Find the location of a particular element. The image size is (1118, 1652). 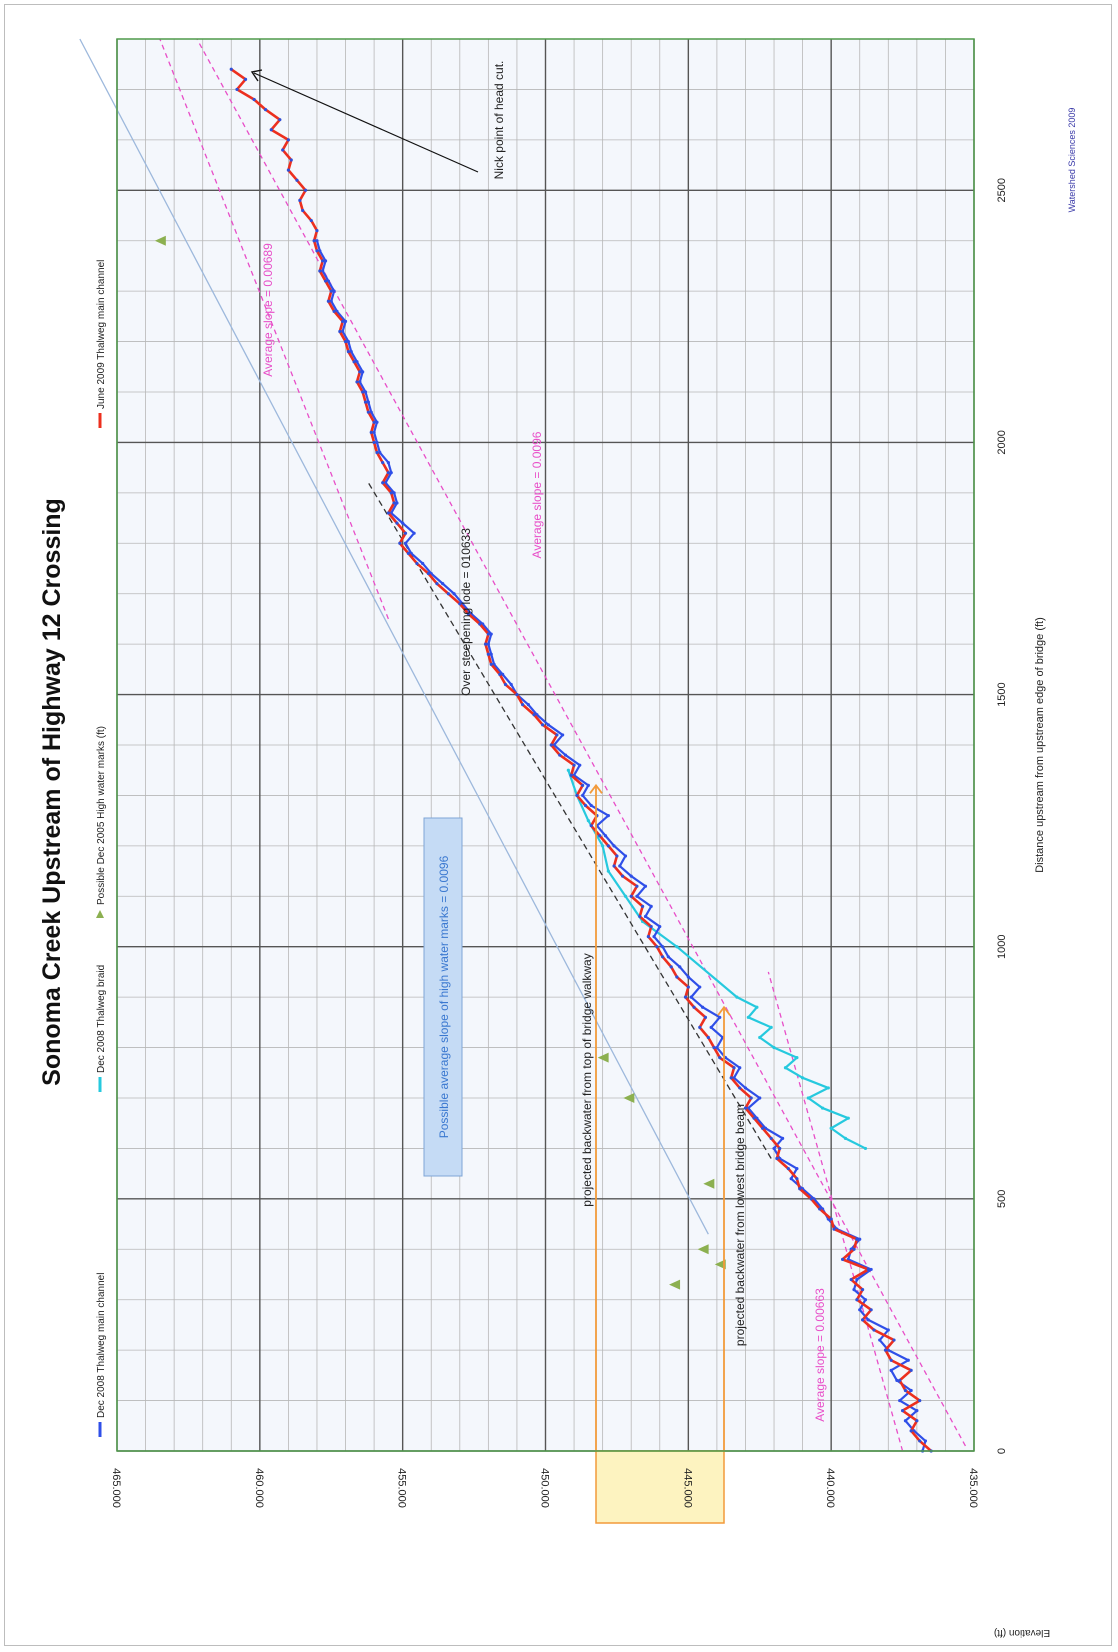

annotation-slope-middle: Average slope = 0.0096 is located at coordinates (537, 494).